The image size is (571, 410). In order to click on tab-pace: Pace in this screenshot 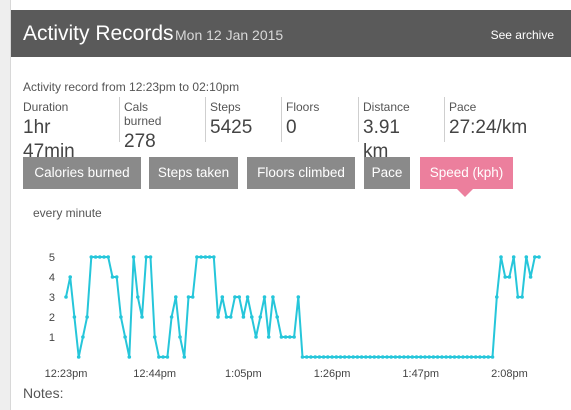, I will do `click(387, 173)`.